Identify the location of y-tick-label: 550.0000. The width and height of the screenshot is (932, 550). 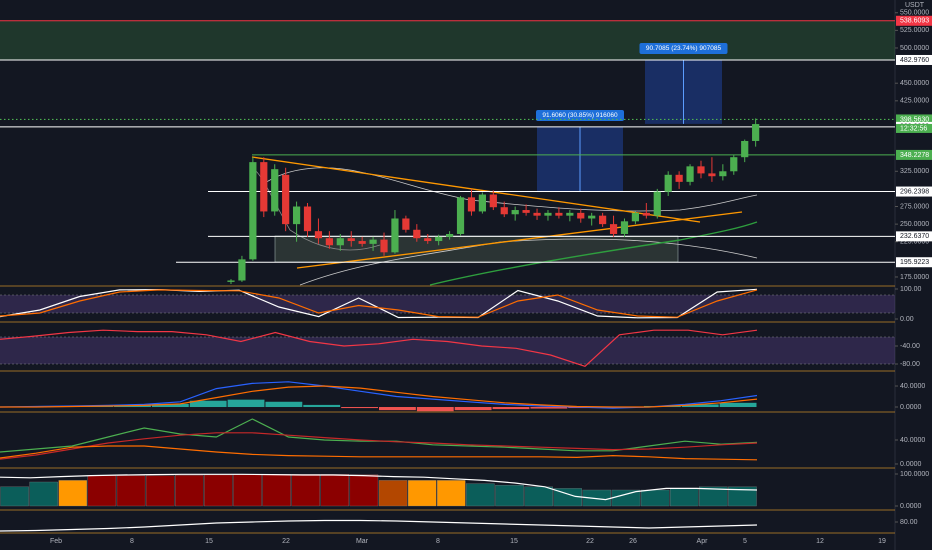
(914, 13).